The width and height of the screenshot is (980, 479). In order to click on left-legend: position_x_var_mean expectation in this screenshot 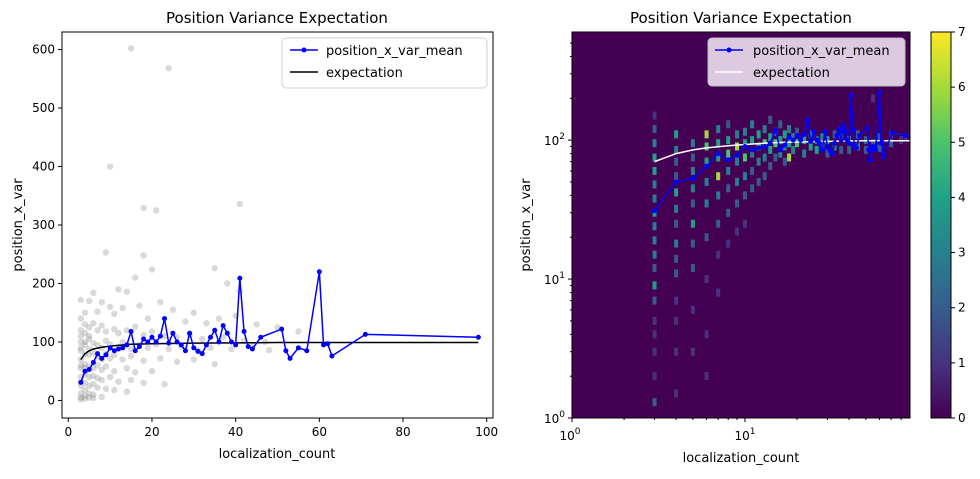, I will do `click(384, 63)`.